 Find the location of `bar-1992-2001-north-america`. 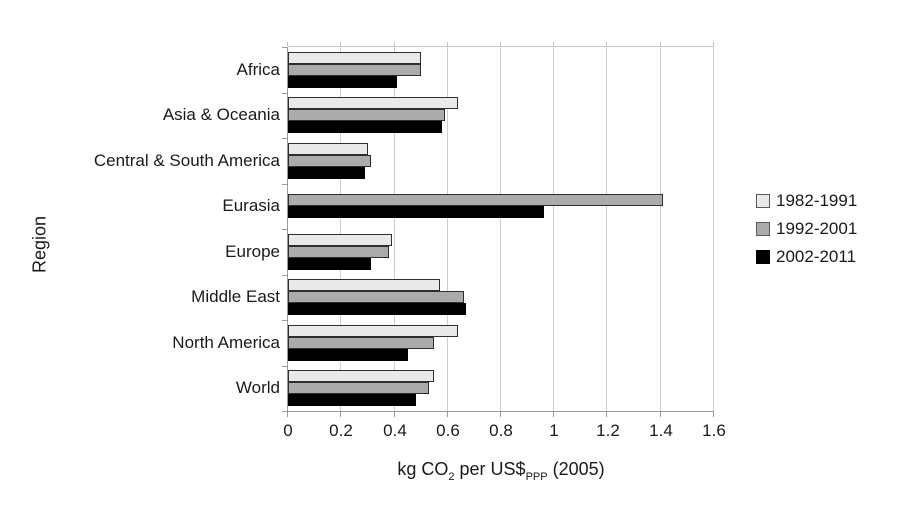

bar-1992-2001-north-america is located at coordinates (361, 342).